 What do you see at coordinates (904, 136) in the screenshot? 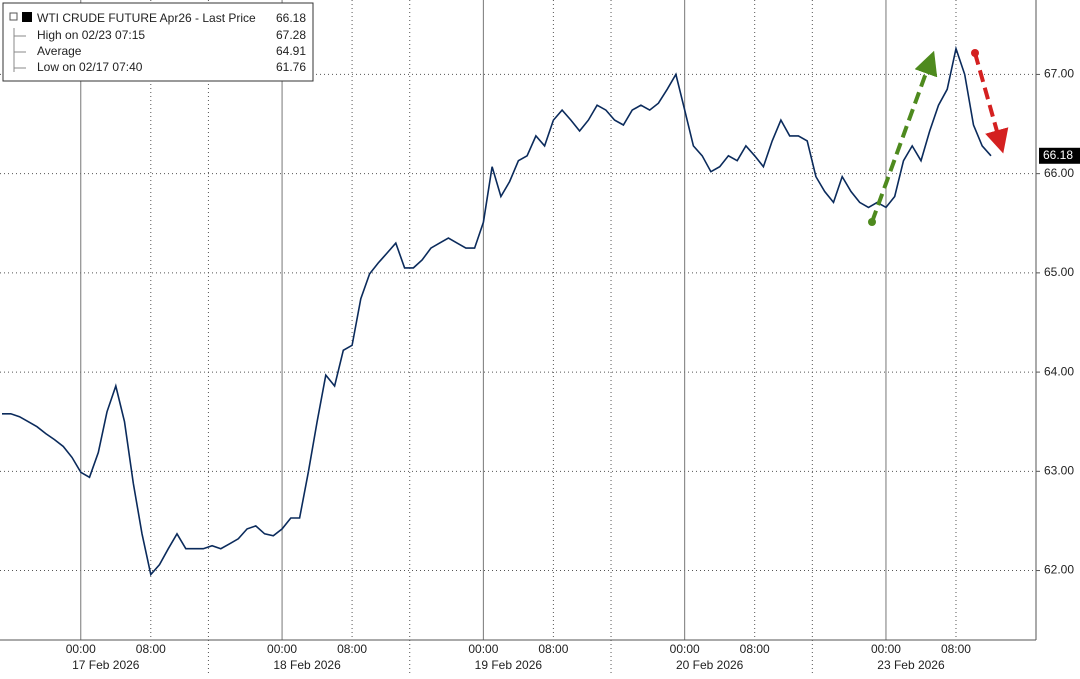
I see `up-arrow` at bounding box center [904, 136].